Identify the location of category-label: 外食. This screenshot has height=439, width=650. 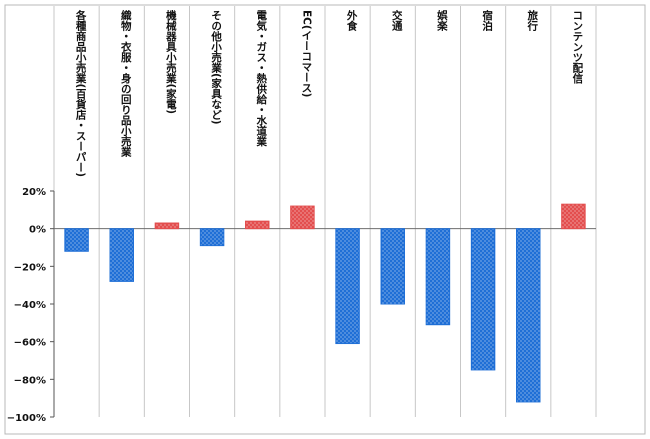
(352, 20).